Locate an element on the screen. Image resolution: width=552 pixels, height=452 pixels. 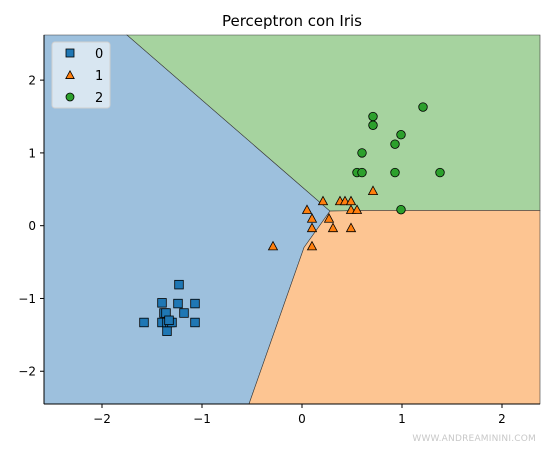
y-tick-label: −2 is located at coordinates (27, 372).